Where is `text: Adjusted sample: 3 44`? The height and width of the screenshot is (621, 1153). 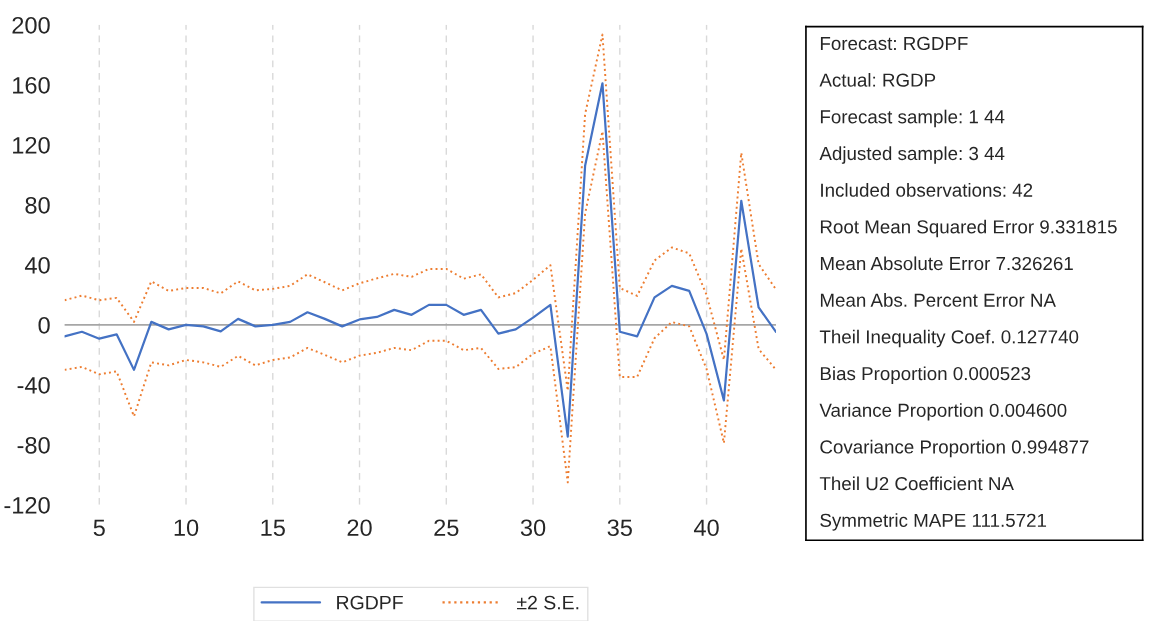
text: Adjusted sample: 3 44 is located at coordinates (912, 155).